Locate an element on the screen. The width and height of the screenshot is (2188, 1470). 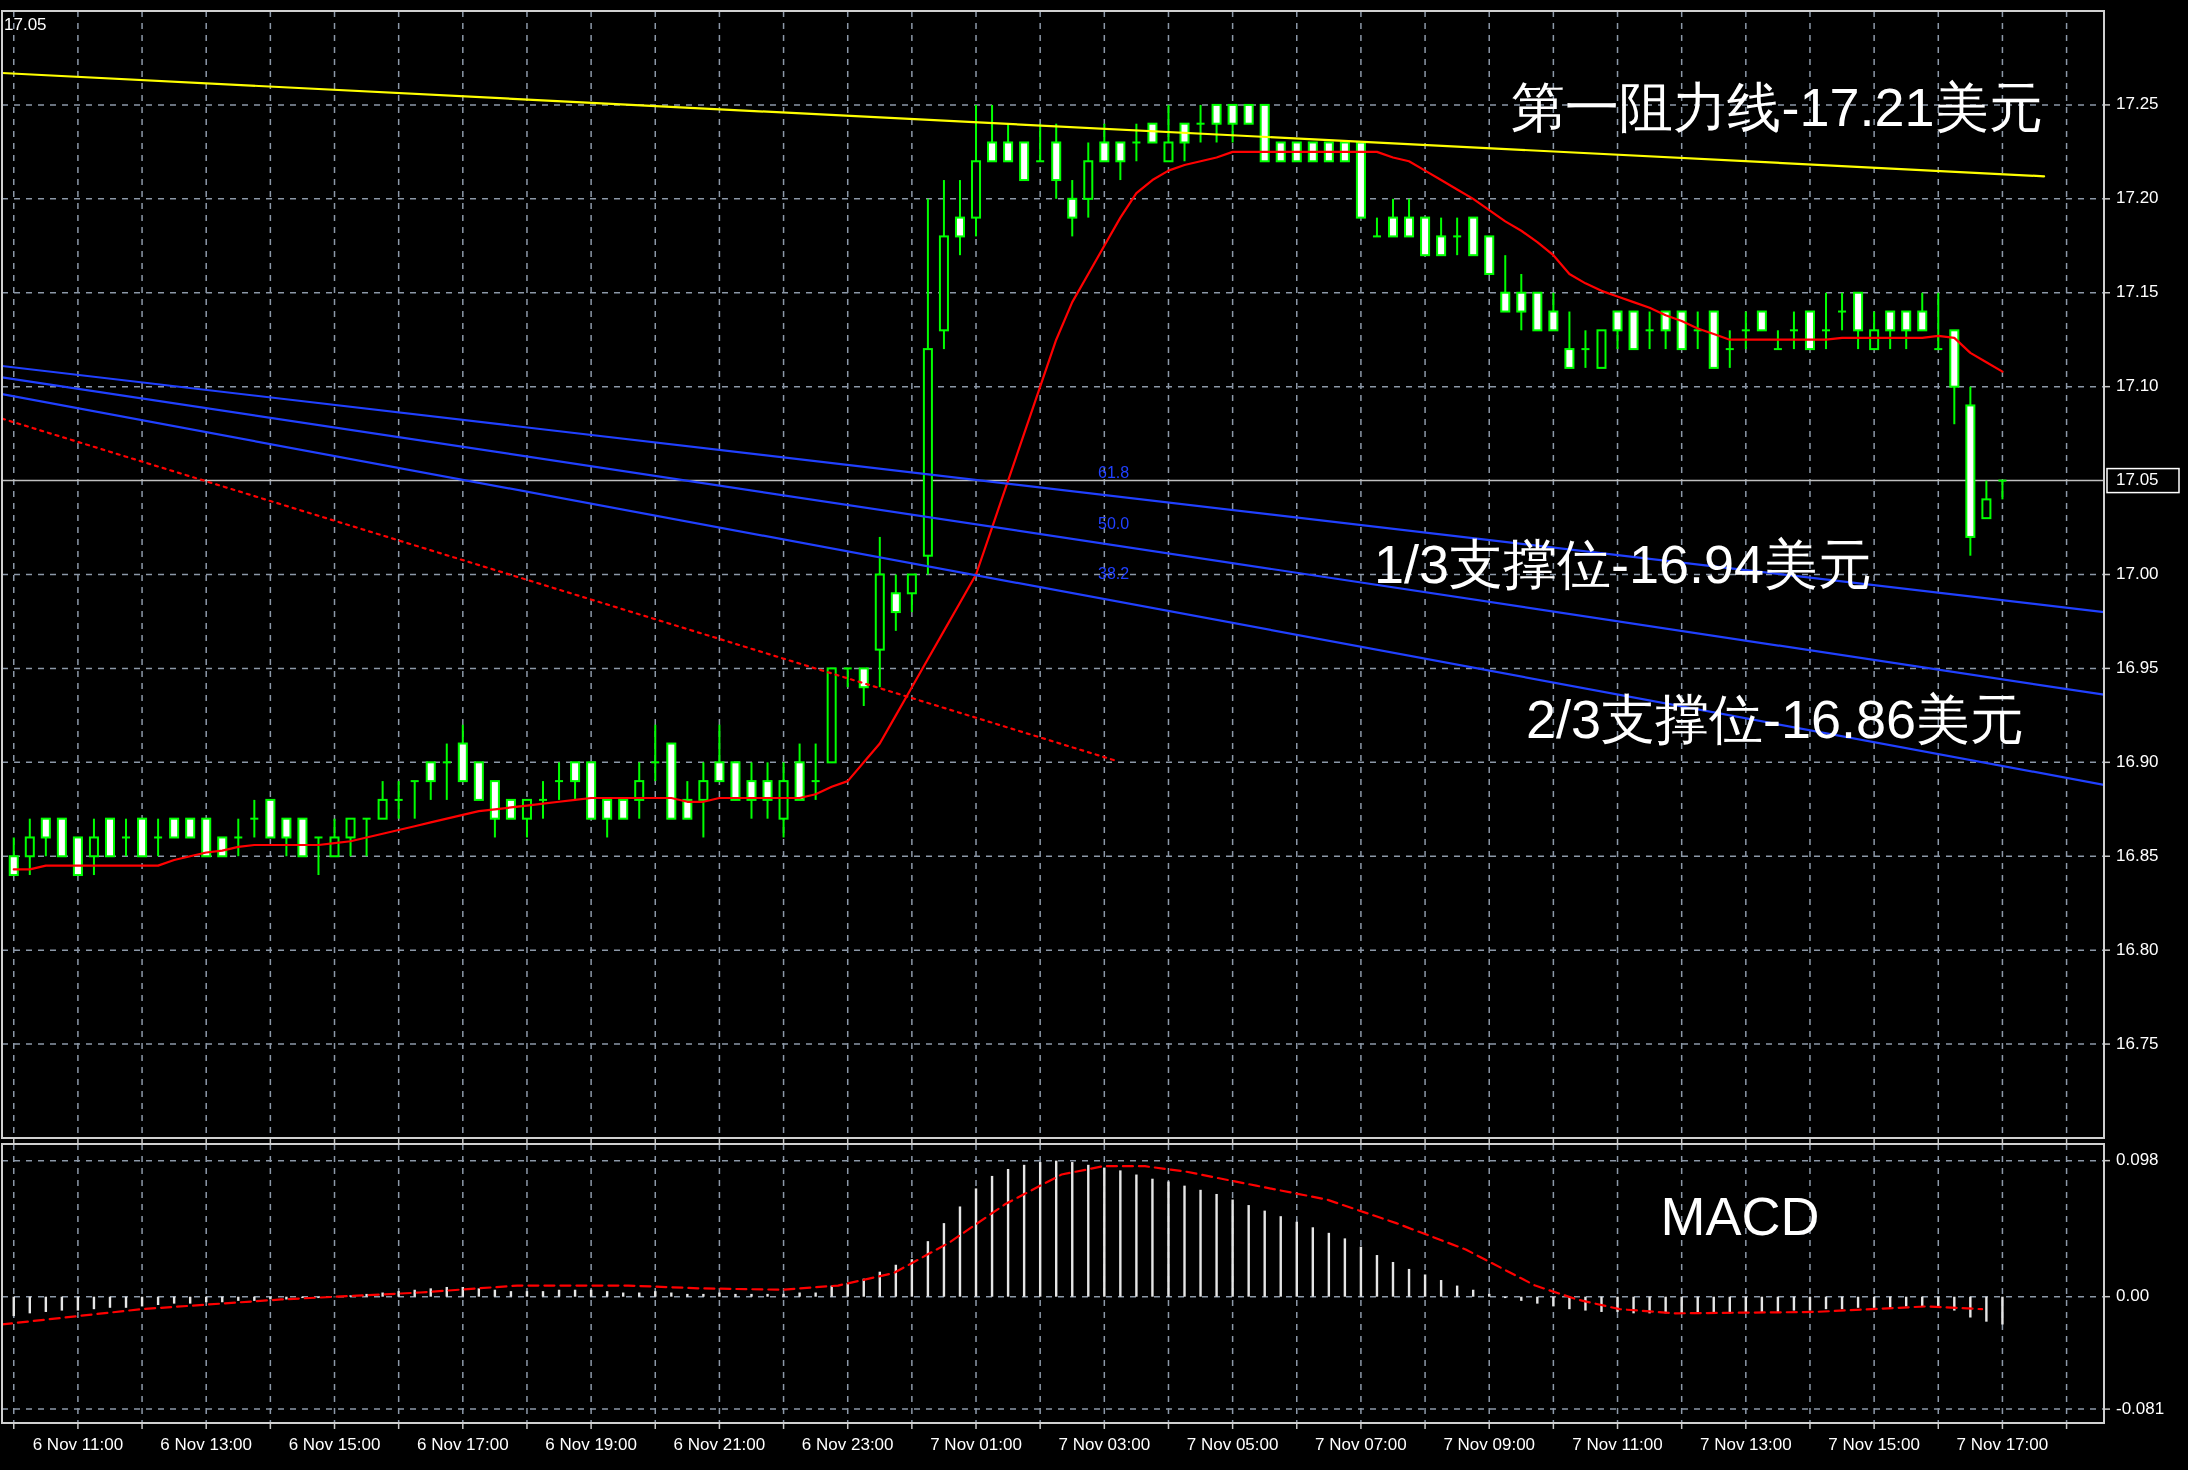
x-tick-label: 7 Nov 07:00 is located at coordinates (1361, 1444).